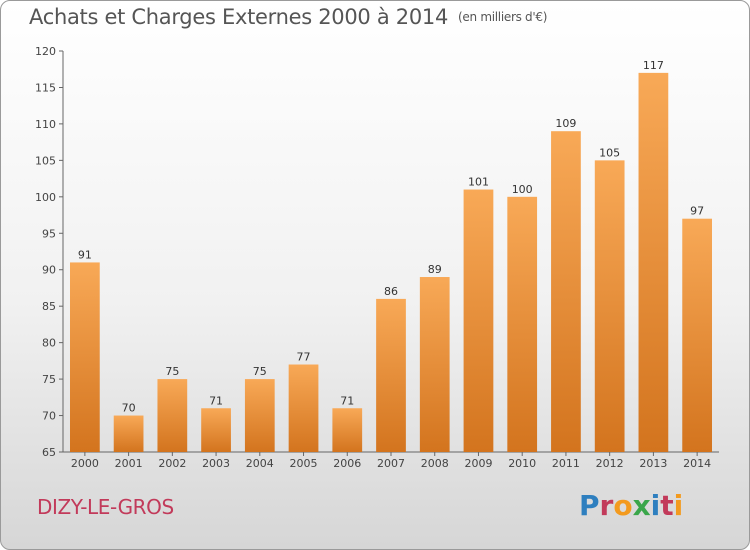  What do you see at coordinates (503, 17) in the screenshot?
I see `chart-unit: (en milliers d'€)` at bounding box center [503, 17].